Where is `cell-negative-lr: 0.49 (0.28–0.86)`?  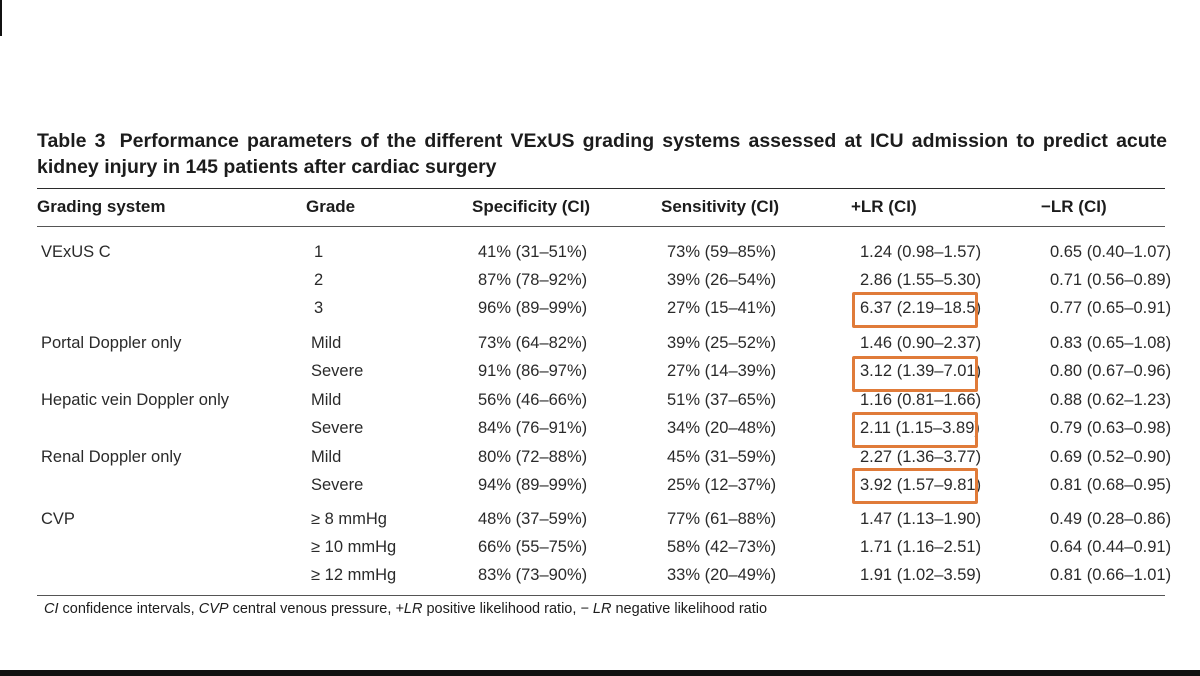
cell-negative-lr: 0.49 (0.28–0.86) is located at coordinates (1111, 519).